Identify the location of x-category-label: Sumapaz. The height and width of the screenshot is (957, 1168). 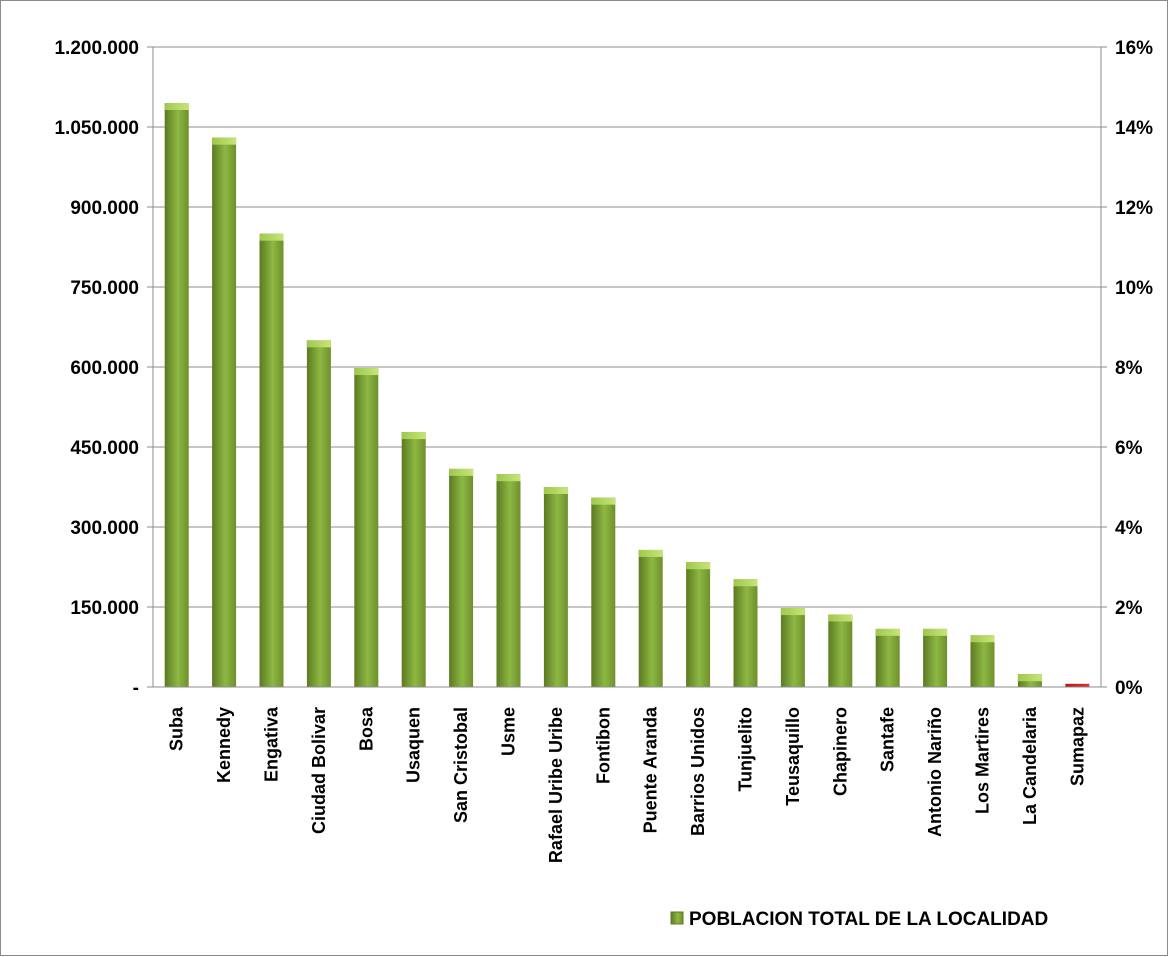
(1077, 746).